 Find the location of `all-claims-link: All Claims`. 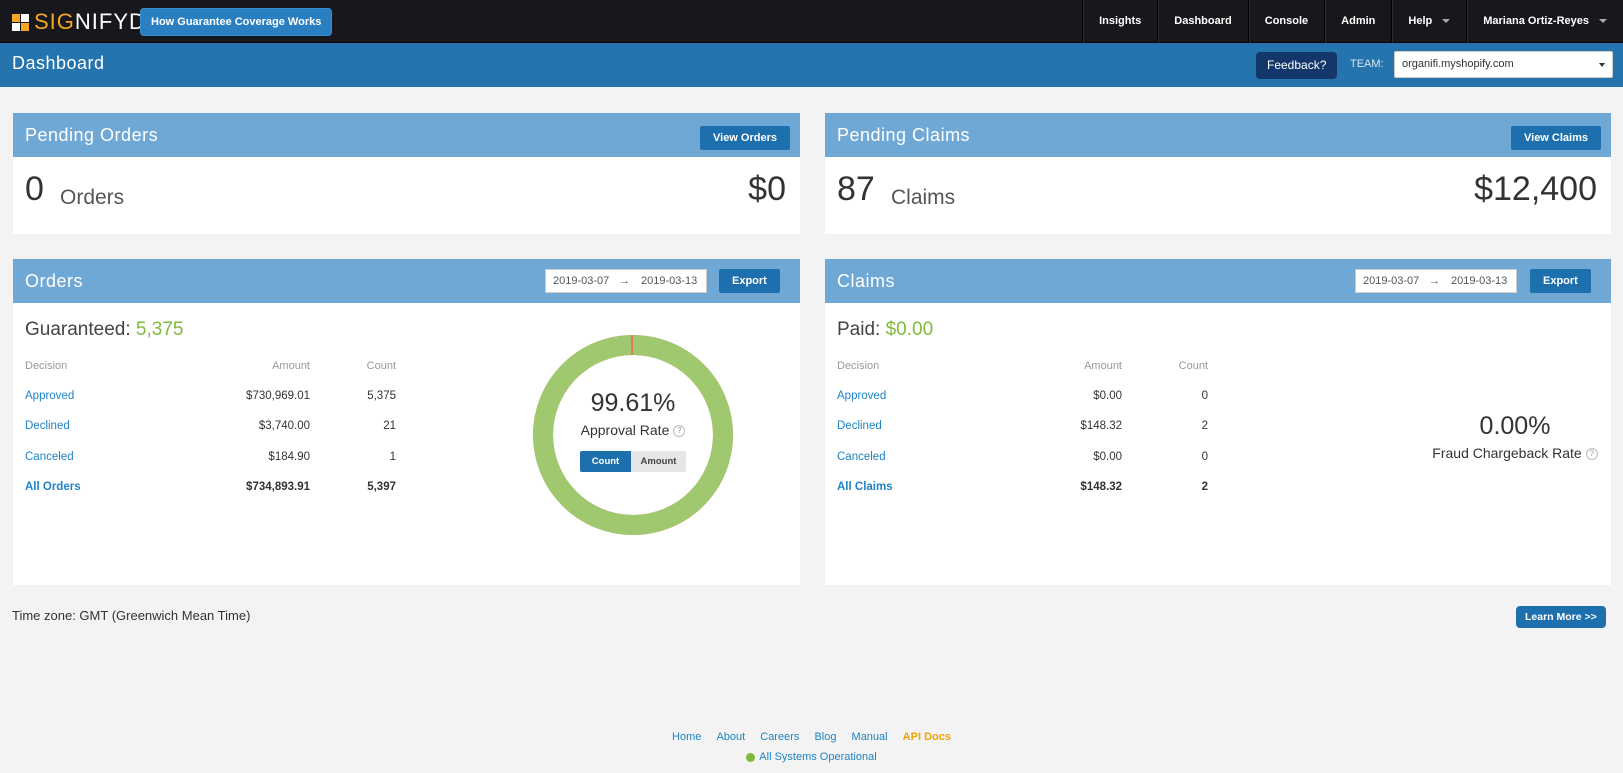

all-claims-link: All Claims is located at coordinates (865, 487).